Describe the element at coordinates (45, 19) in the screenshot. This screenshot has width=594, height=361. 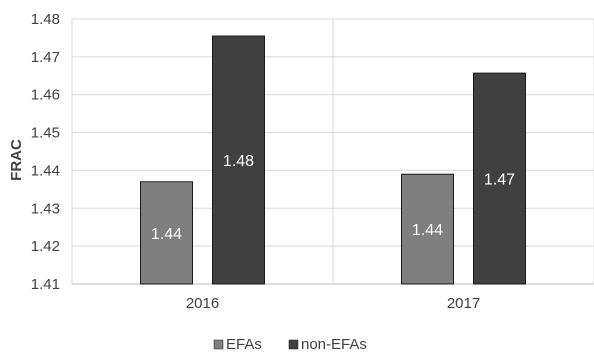
I see `y-tick-label: 1.48` at that location.